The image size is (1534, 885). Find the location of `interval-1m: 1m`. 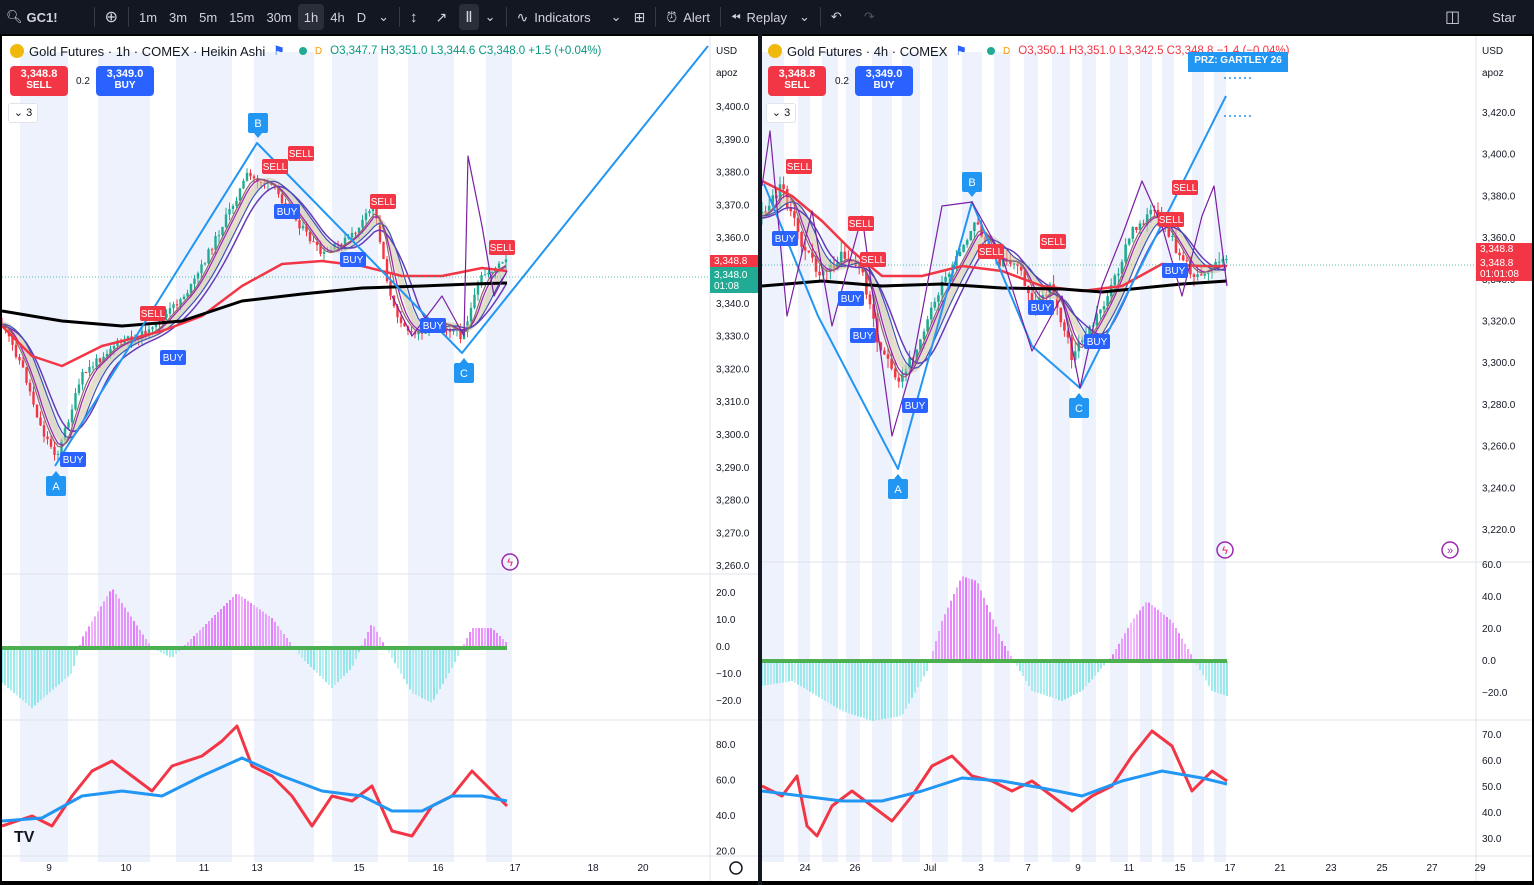

interval-1m: 1m is located at coordinates (148, 17).